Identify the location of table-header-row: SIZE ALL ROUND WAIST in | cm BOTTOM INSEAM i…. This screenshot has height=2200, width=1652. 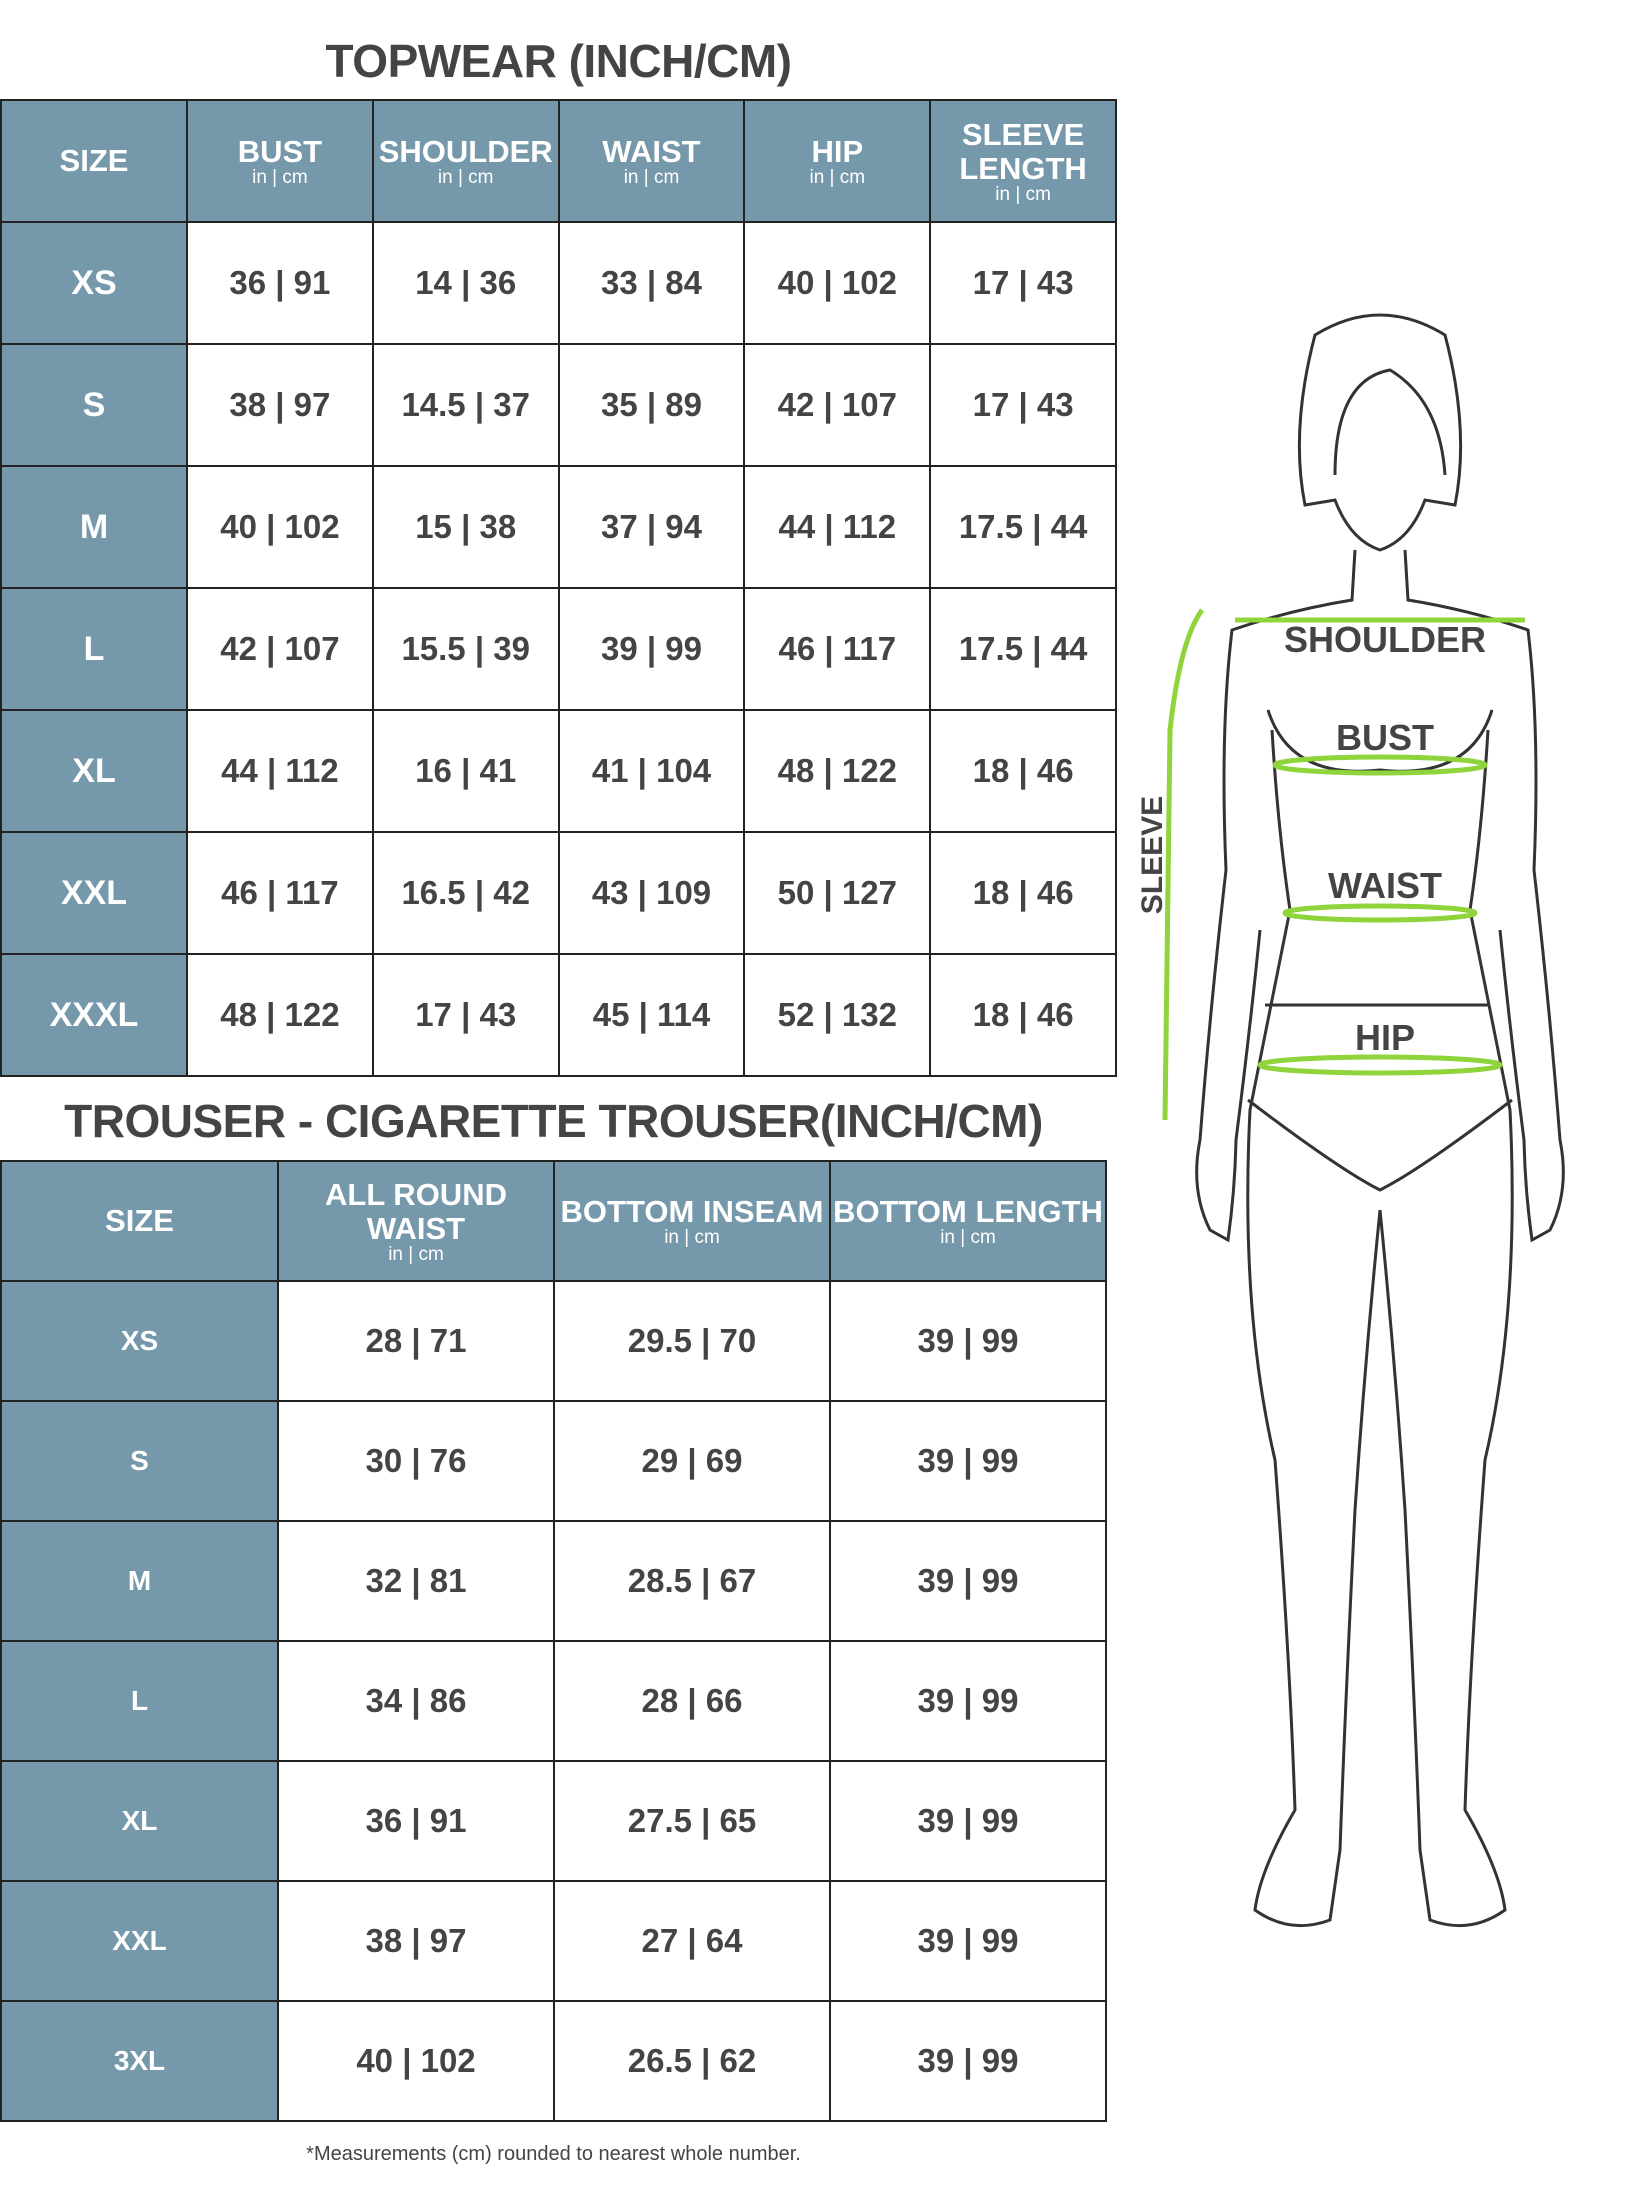
(553, 1221).